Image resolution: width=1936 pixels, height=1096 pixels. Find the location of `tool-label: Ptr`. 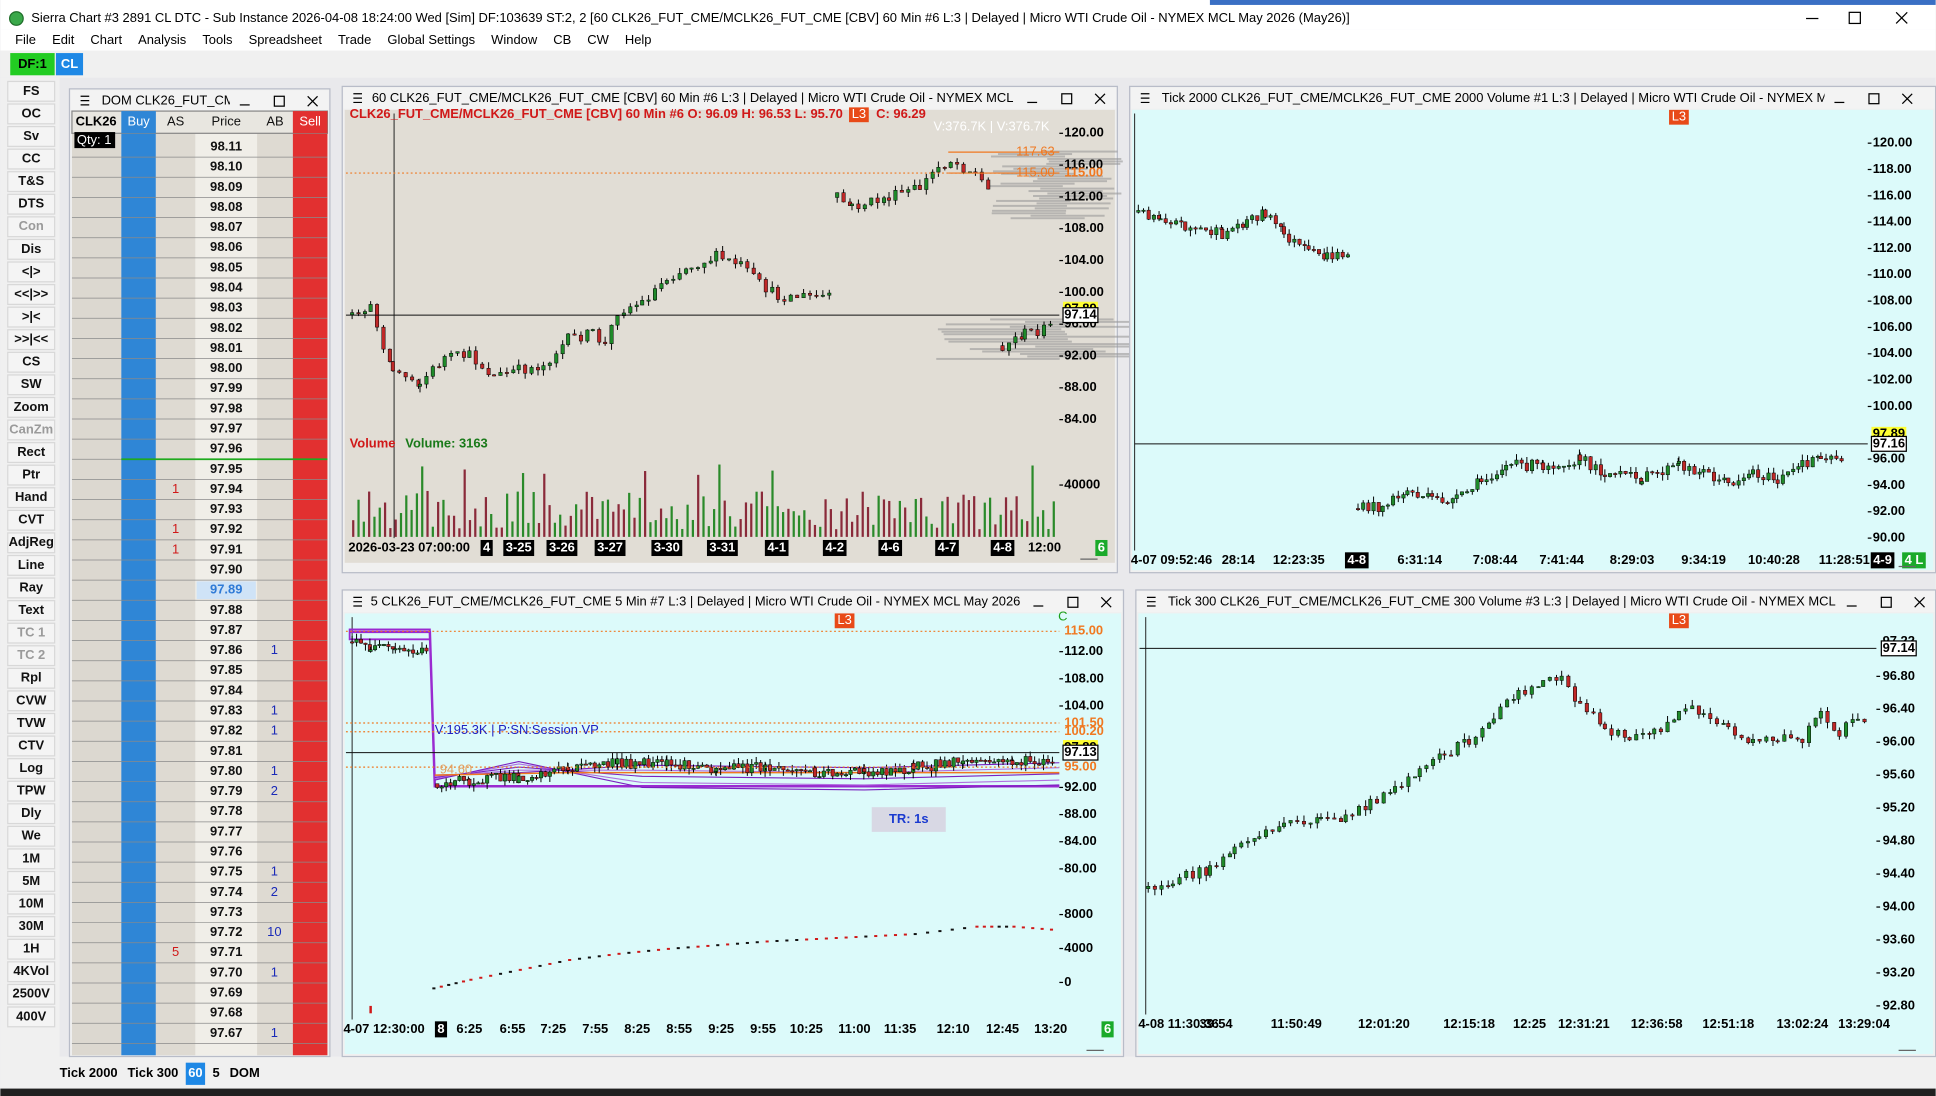

tool-label: Ptr is located at coordinates (31, 474).